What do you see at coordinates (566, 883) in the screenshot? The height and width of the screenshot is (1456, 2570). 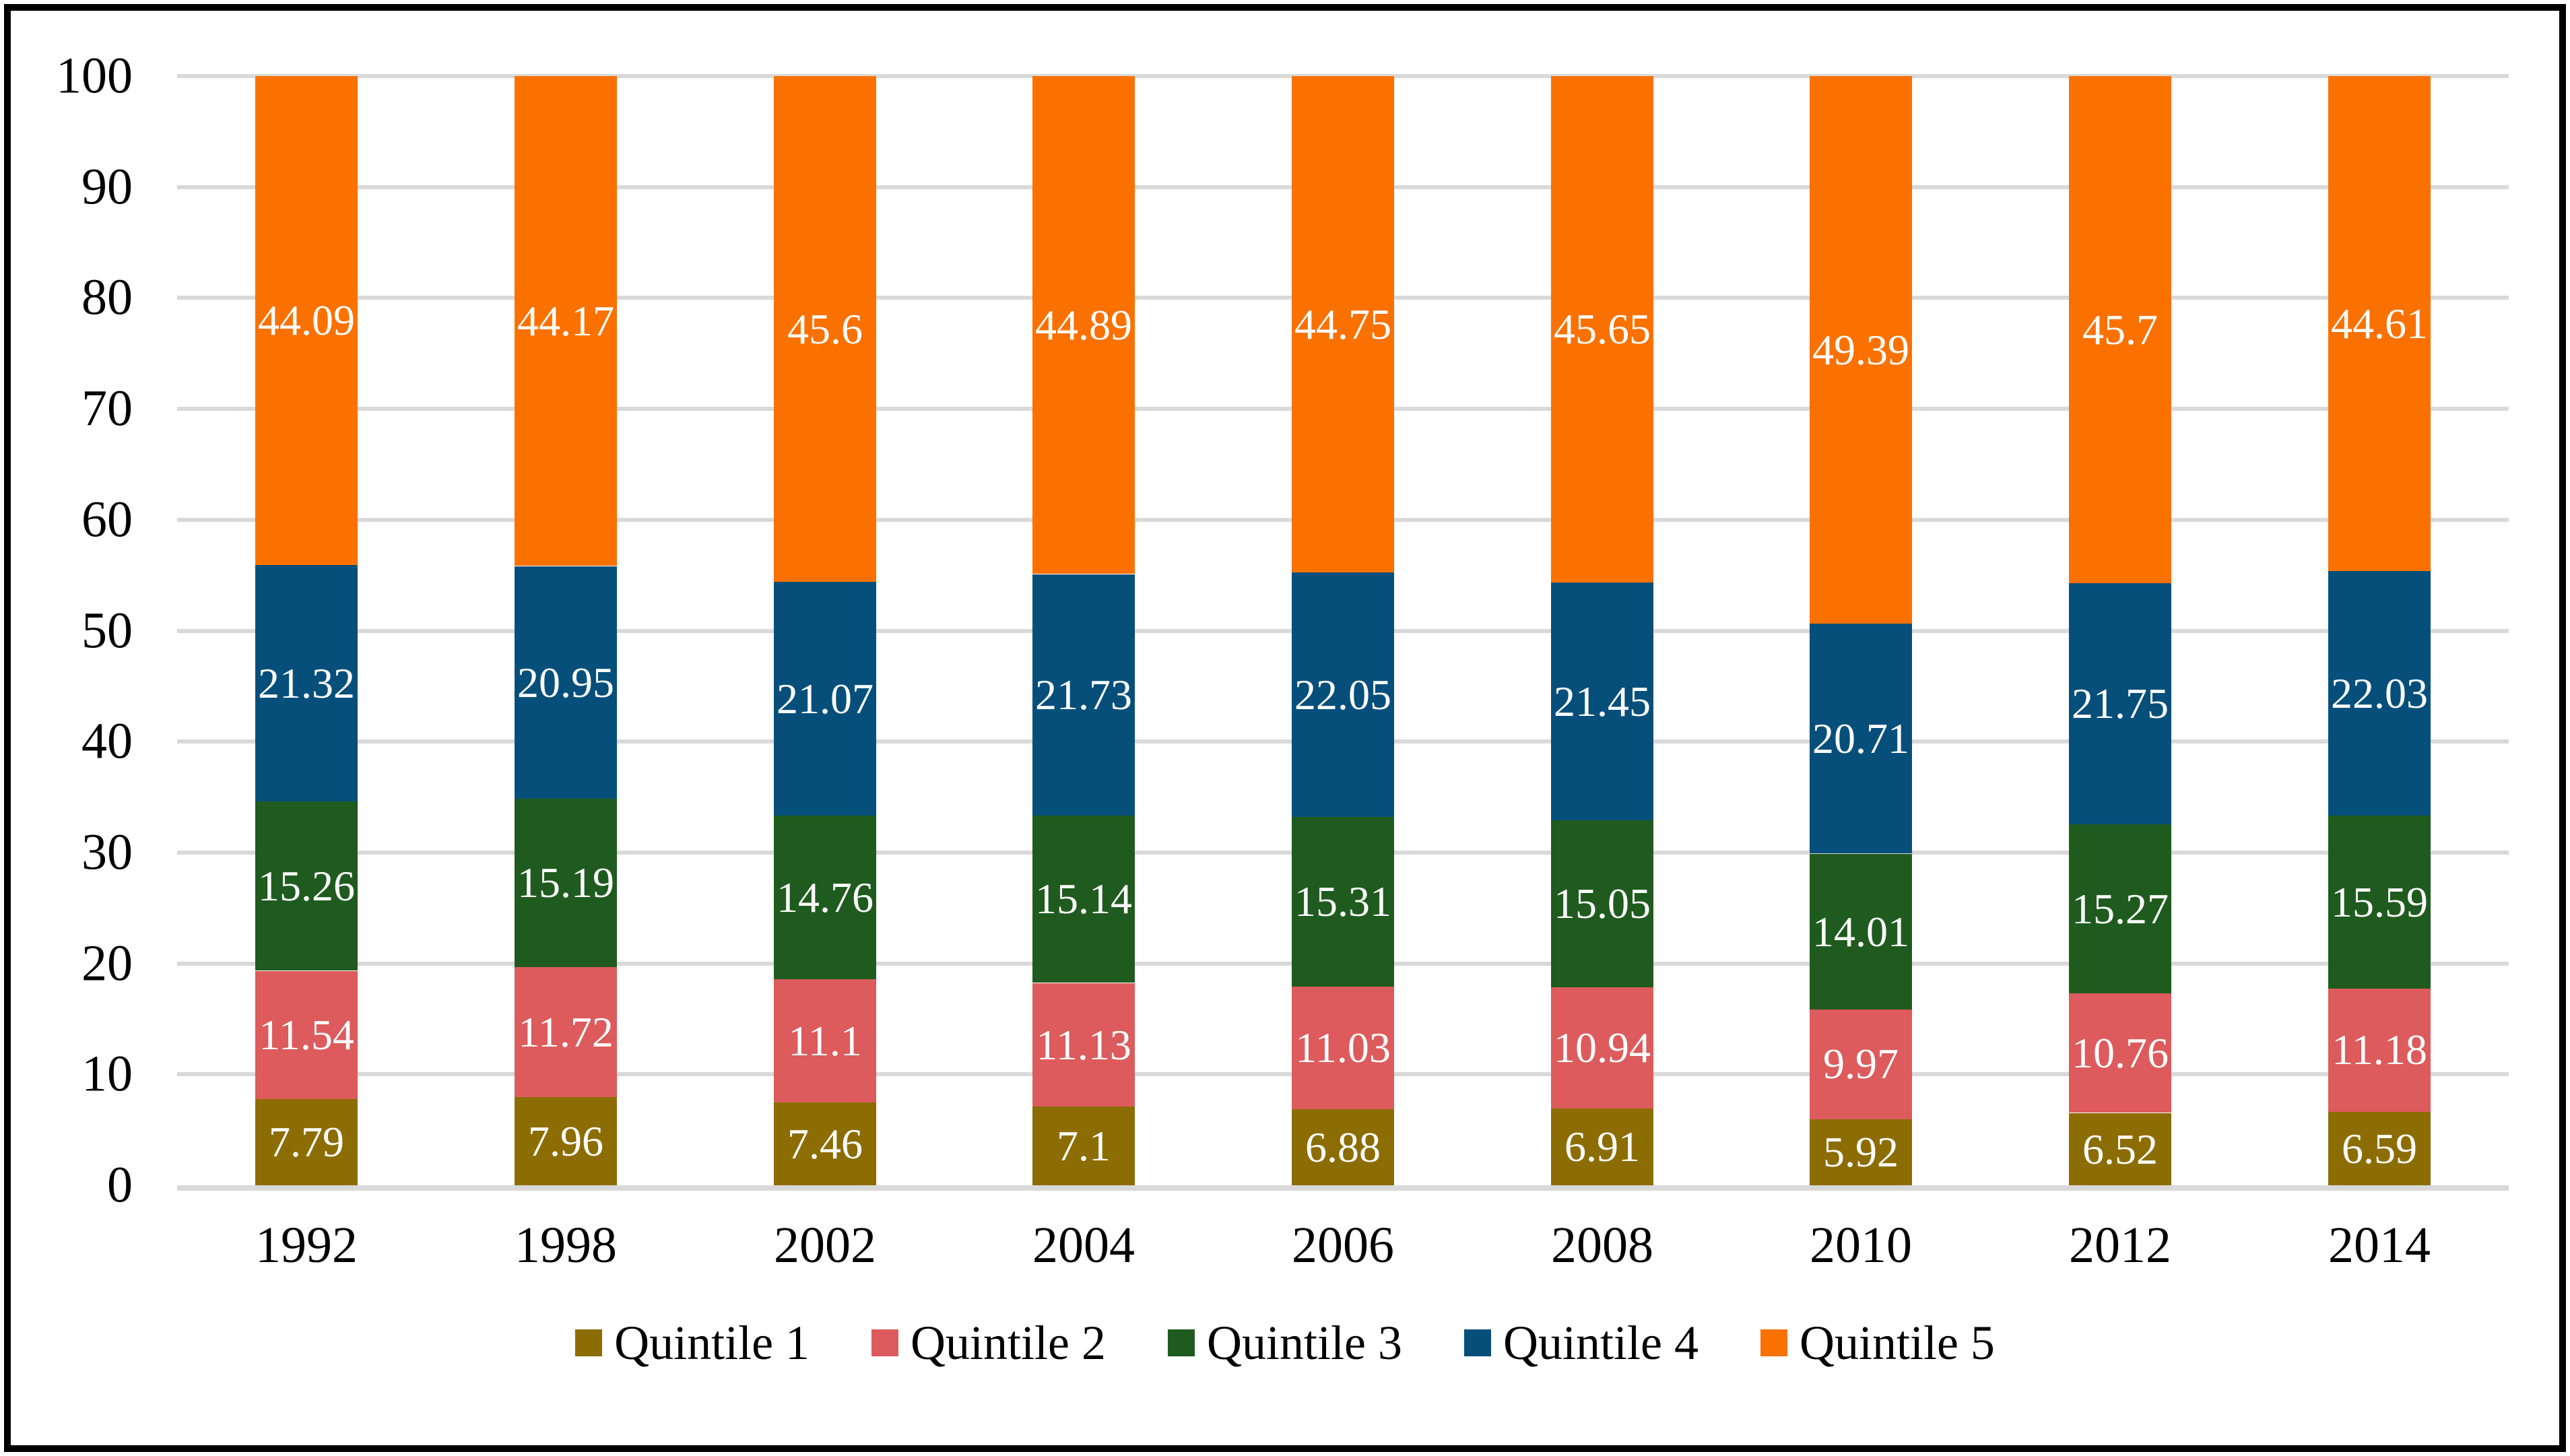 I see `bar-1998-segment-quintile-3: 15.19` at bounding box center [566, 883].